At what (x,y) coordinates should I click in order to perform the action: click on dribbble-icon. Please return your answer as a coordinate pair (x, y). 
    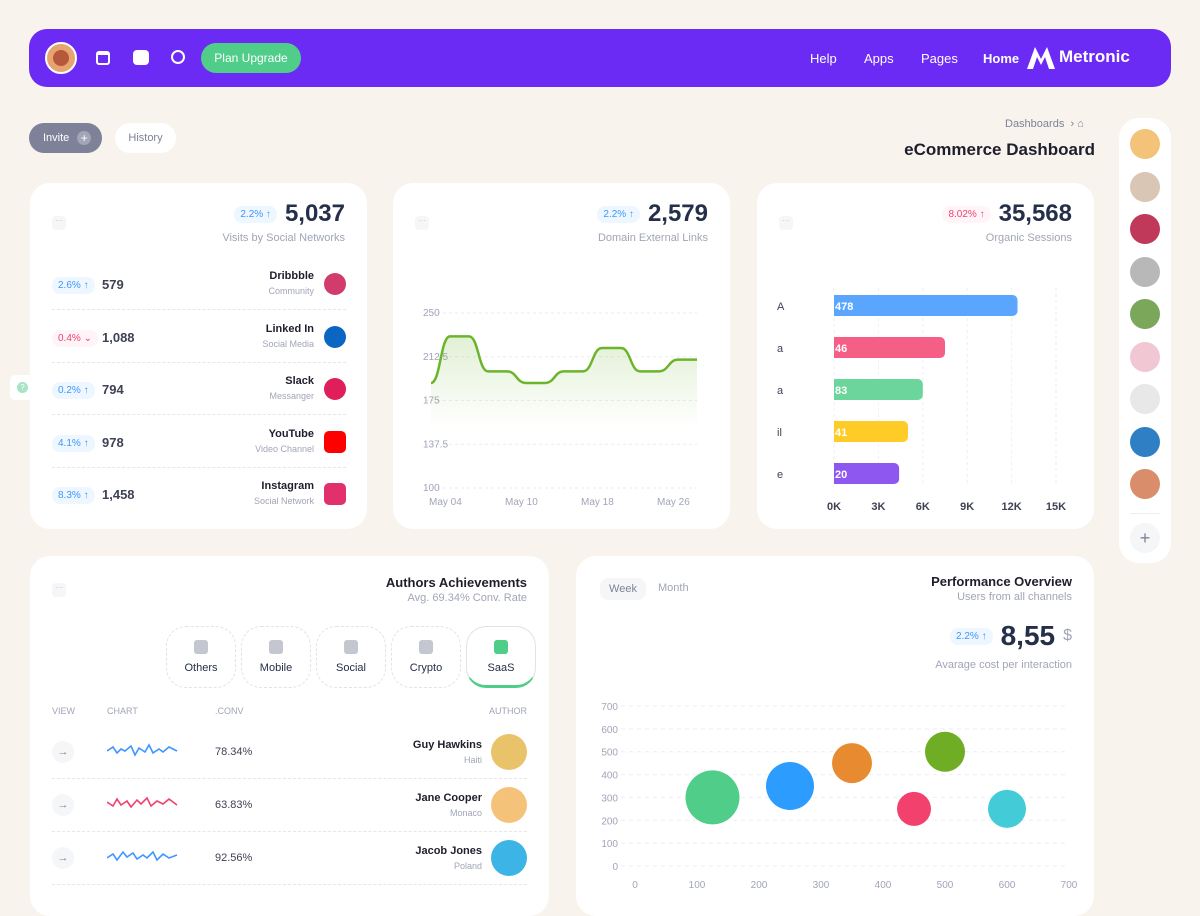
    Looking at the image, I should click on (335, 284).